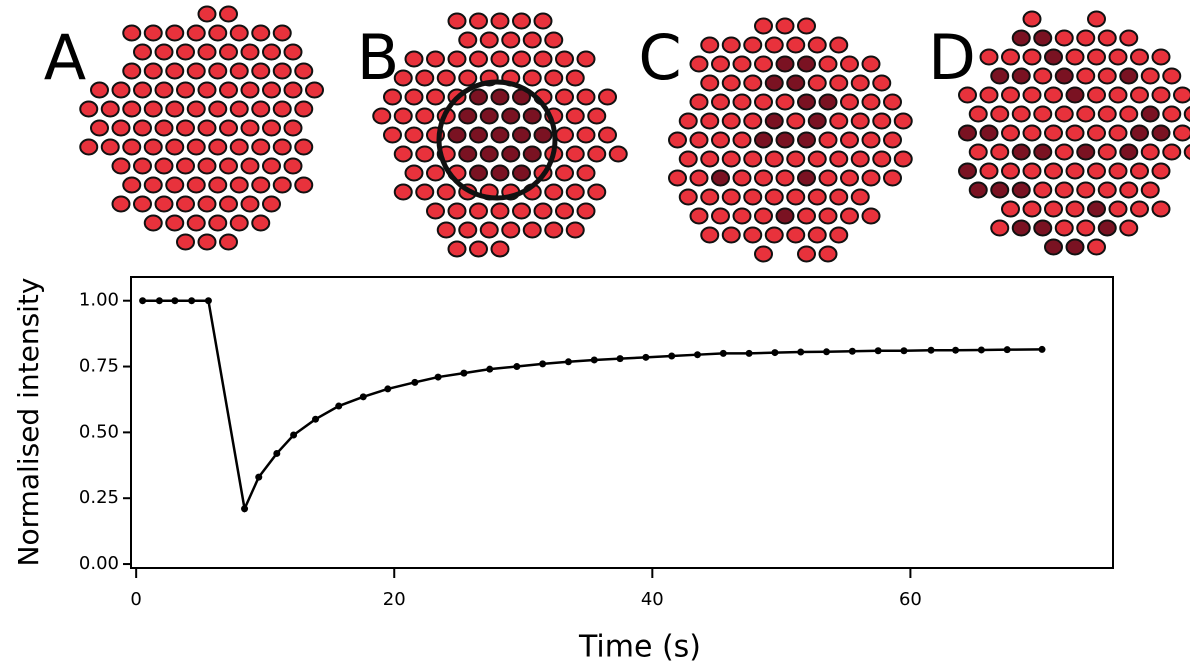 The height and width of the screenshot is (666, 1190). What do you see at coordinates (99, 497) in the screenshot?
I see `y-tick-label: 0.25` at bounding box center [99, 497].